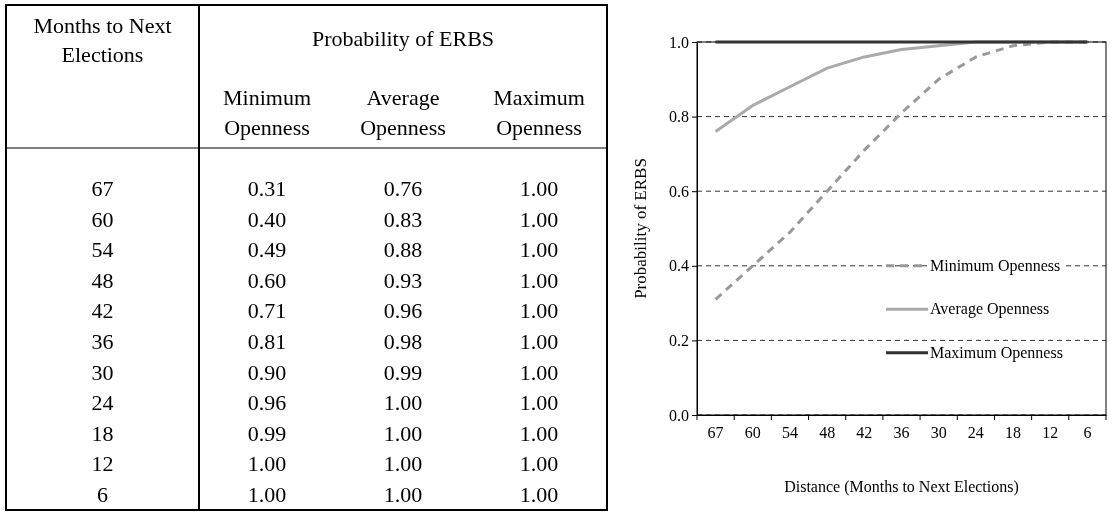 The image size is (1119, 512). I want to click on category-label: 6, so click(102, 494).